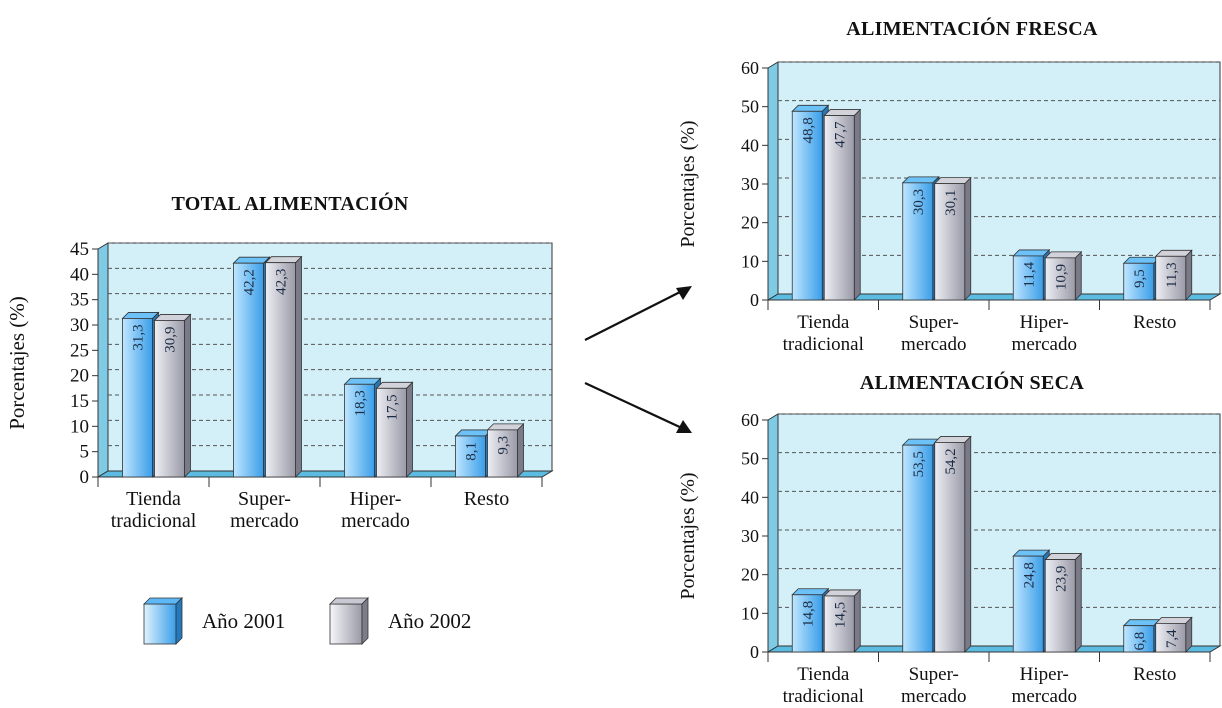  What do you see at coordinates (972, 29) in the screenshot?
I see `chart-title: ALIMENTACIÓN FRESCA` at bounding box center [972, 29].